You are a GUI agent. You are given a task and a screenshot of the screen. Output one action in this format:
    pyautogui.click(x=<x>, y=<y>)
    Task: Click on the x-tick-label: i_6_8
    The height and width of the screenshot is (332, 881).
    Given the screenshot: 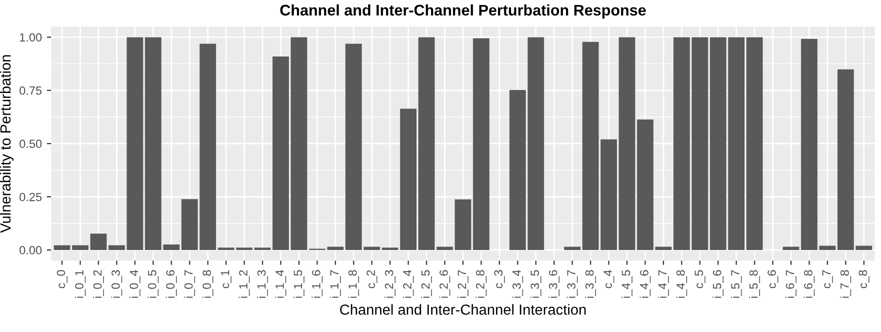 What is the action you would take?
    pyautogui.click(x=809, y=284)
    